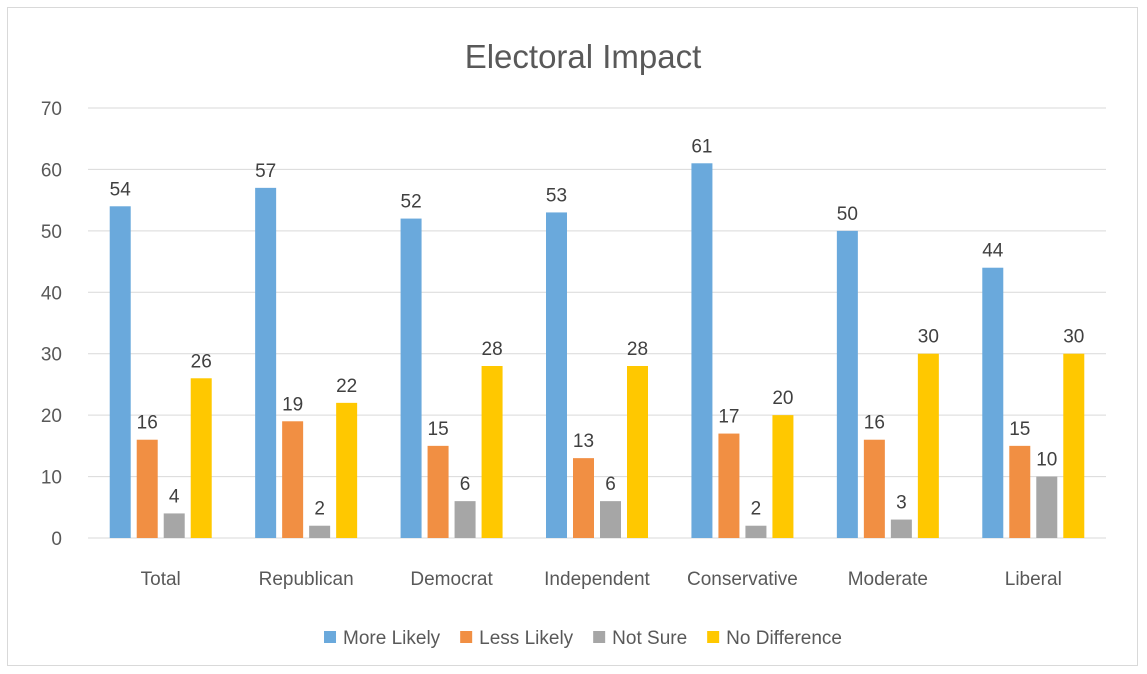  I want to click on x-category-label: Liberal, so click(1033, 579).